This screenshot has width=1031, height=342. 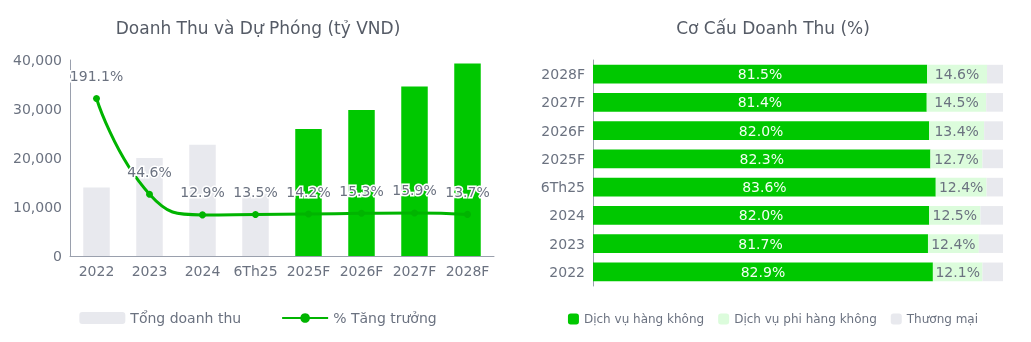 I want to click on x-tick-label: 2025F, so click(x=308, y=271).